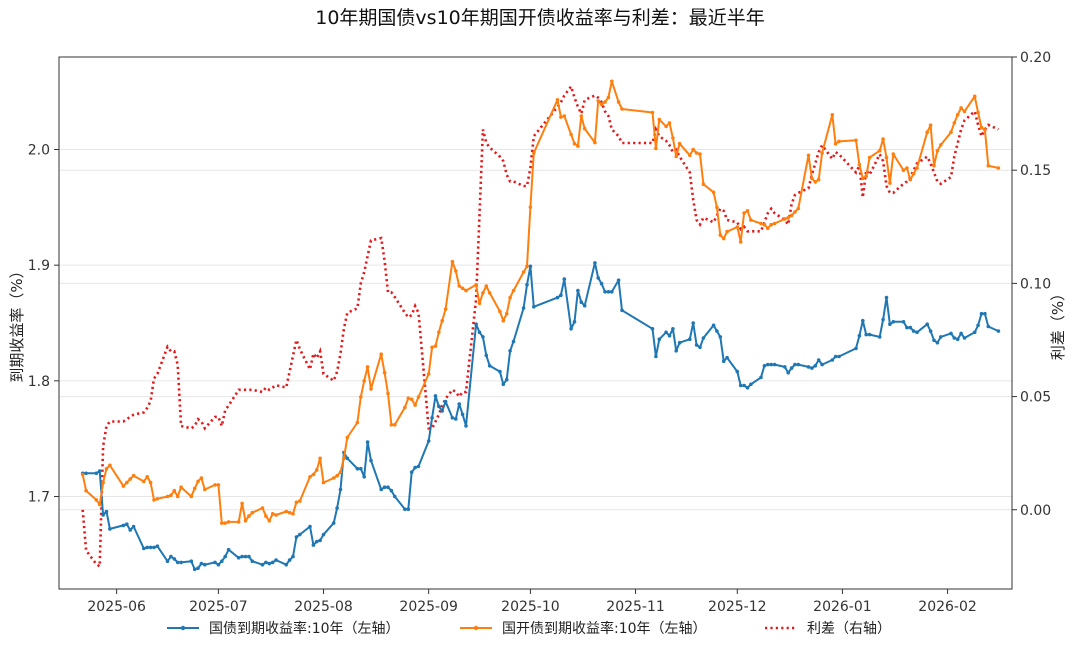 This screenshot has height=651, width=1080. What do you see at coordinates (39, 151) in the screenshot?
I see `y-left-tick-label: 2.0` at bounding box center [39, 151].